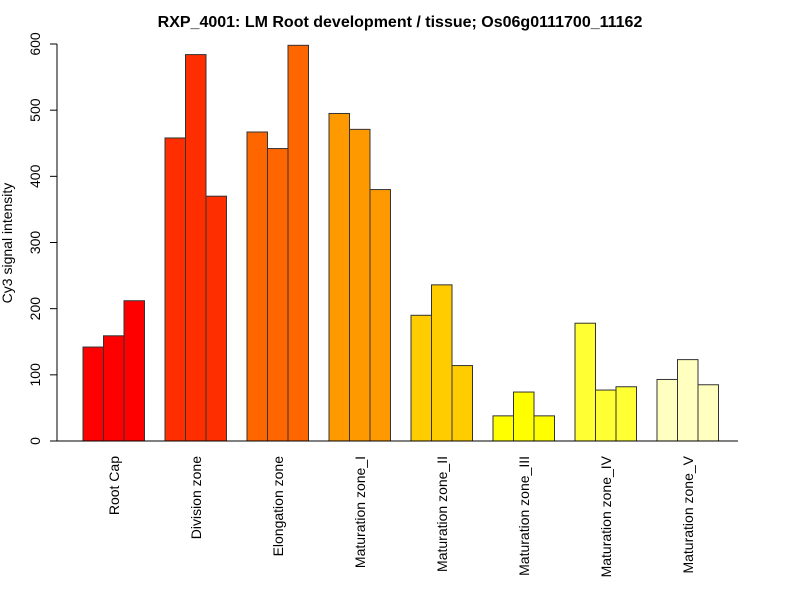 The height and width of the screenshot is (600, 800). I want to click on y-tick-label: 500, so click(35, 110).